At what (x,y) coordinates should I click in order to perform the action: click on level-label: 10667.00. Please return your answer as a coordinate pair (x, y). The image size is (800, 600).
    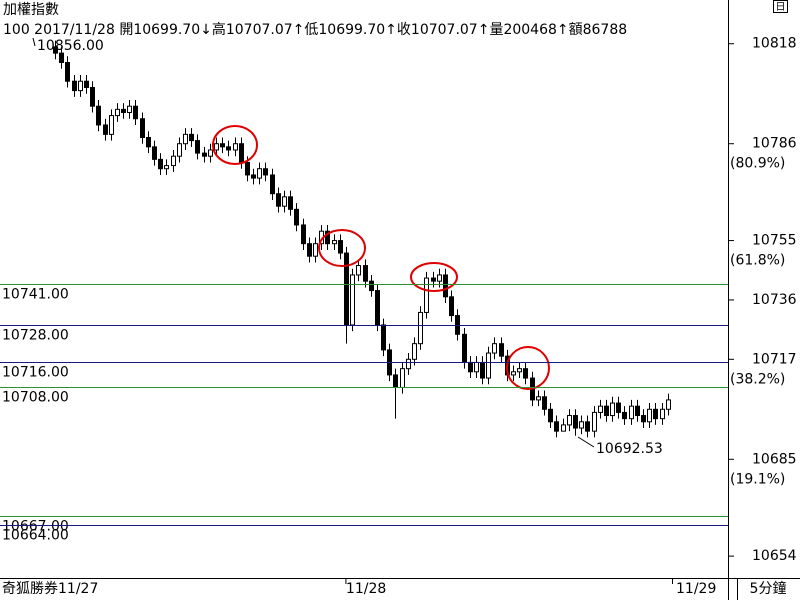
    Looking at the image, I should click on (35, 527).